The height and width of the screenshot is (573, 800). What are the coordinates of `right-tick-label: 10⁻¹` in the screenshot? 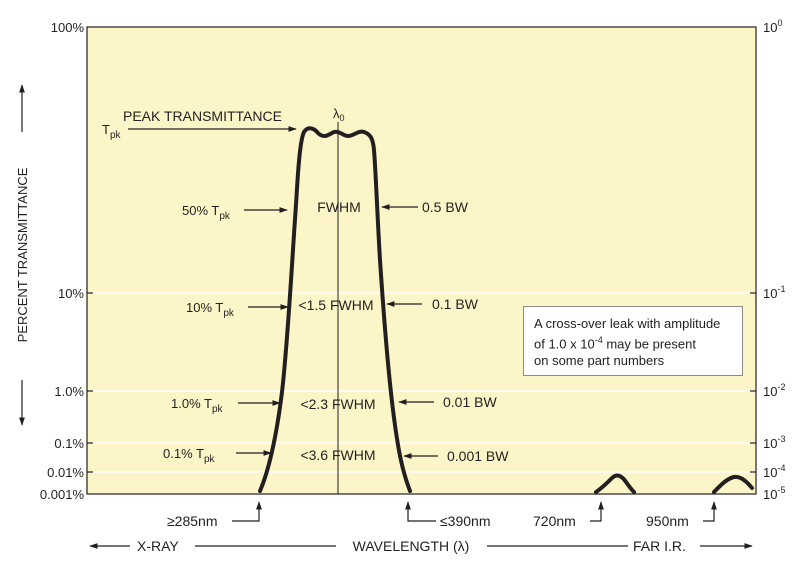 It's located at (774, 292).